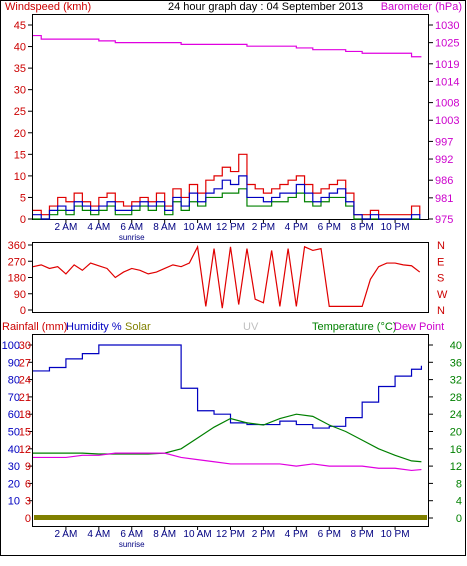  I want to click on legend-temperature: Temperature (°C), so click(354, 327).